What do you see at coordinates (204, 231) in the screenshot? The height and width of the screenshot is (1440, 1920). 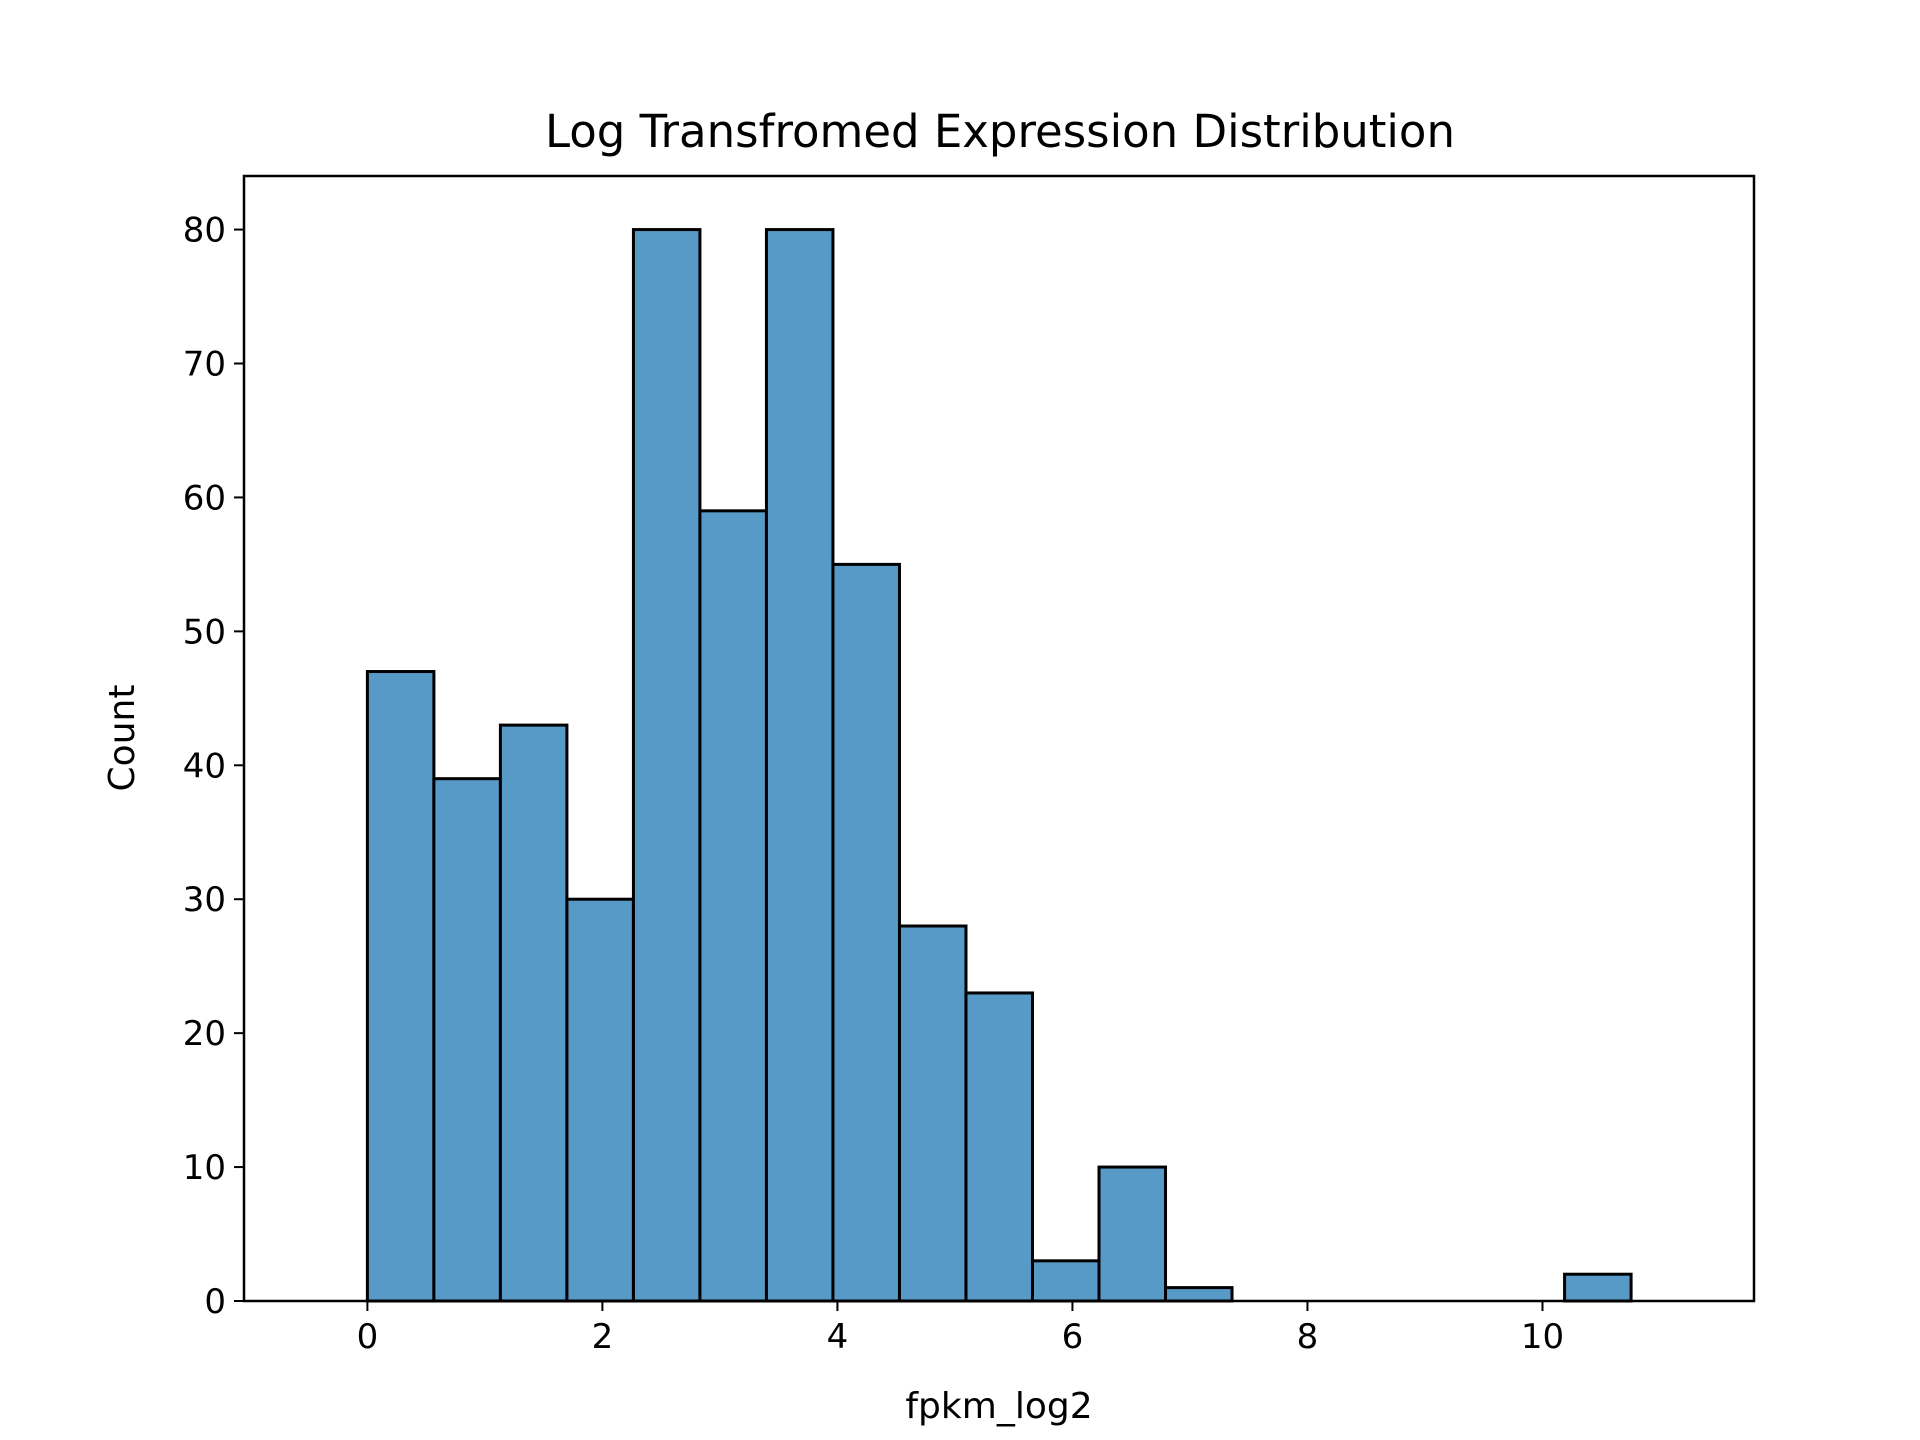 I see `y-tick-label: 80` at bounding box center [204, 231].